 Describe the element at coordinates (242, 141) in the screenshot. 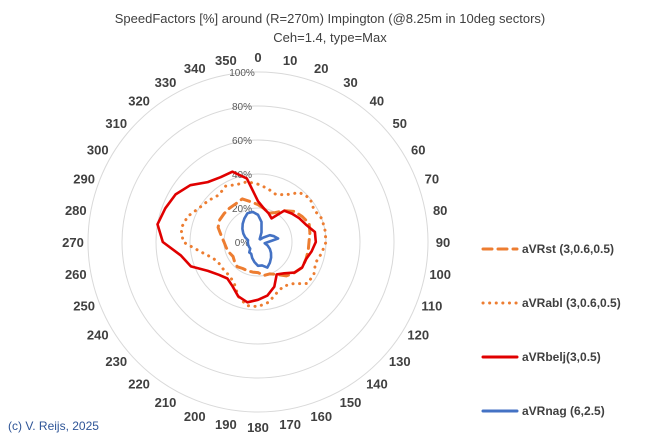

I see `radial-tick-label: 60%` at that location.